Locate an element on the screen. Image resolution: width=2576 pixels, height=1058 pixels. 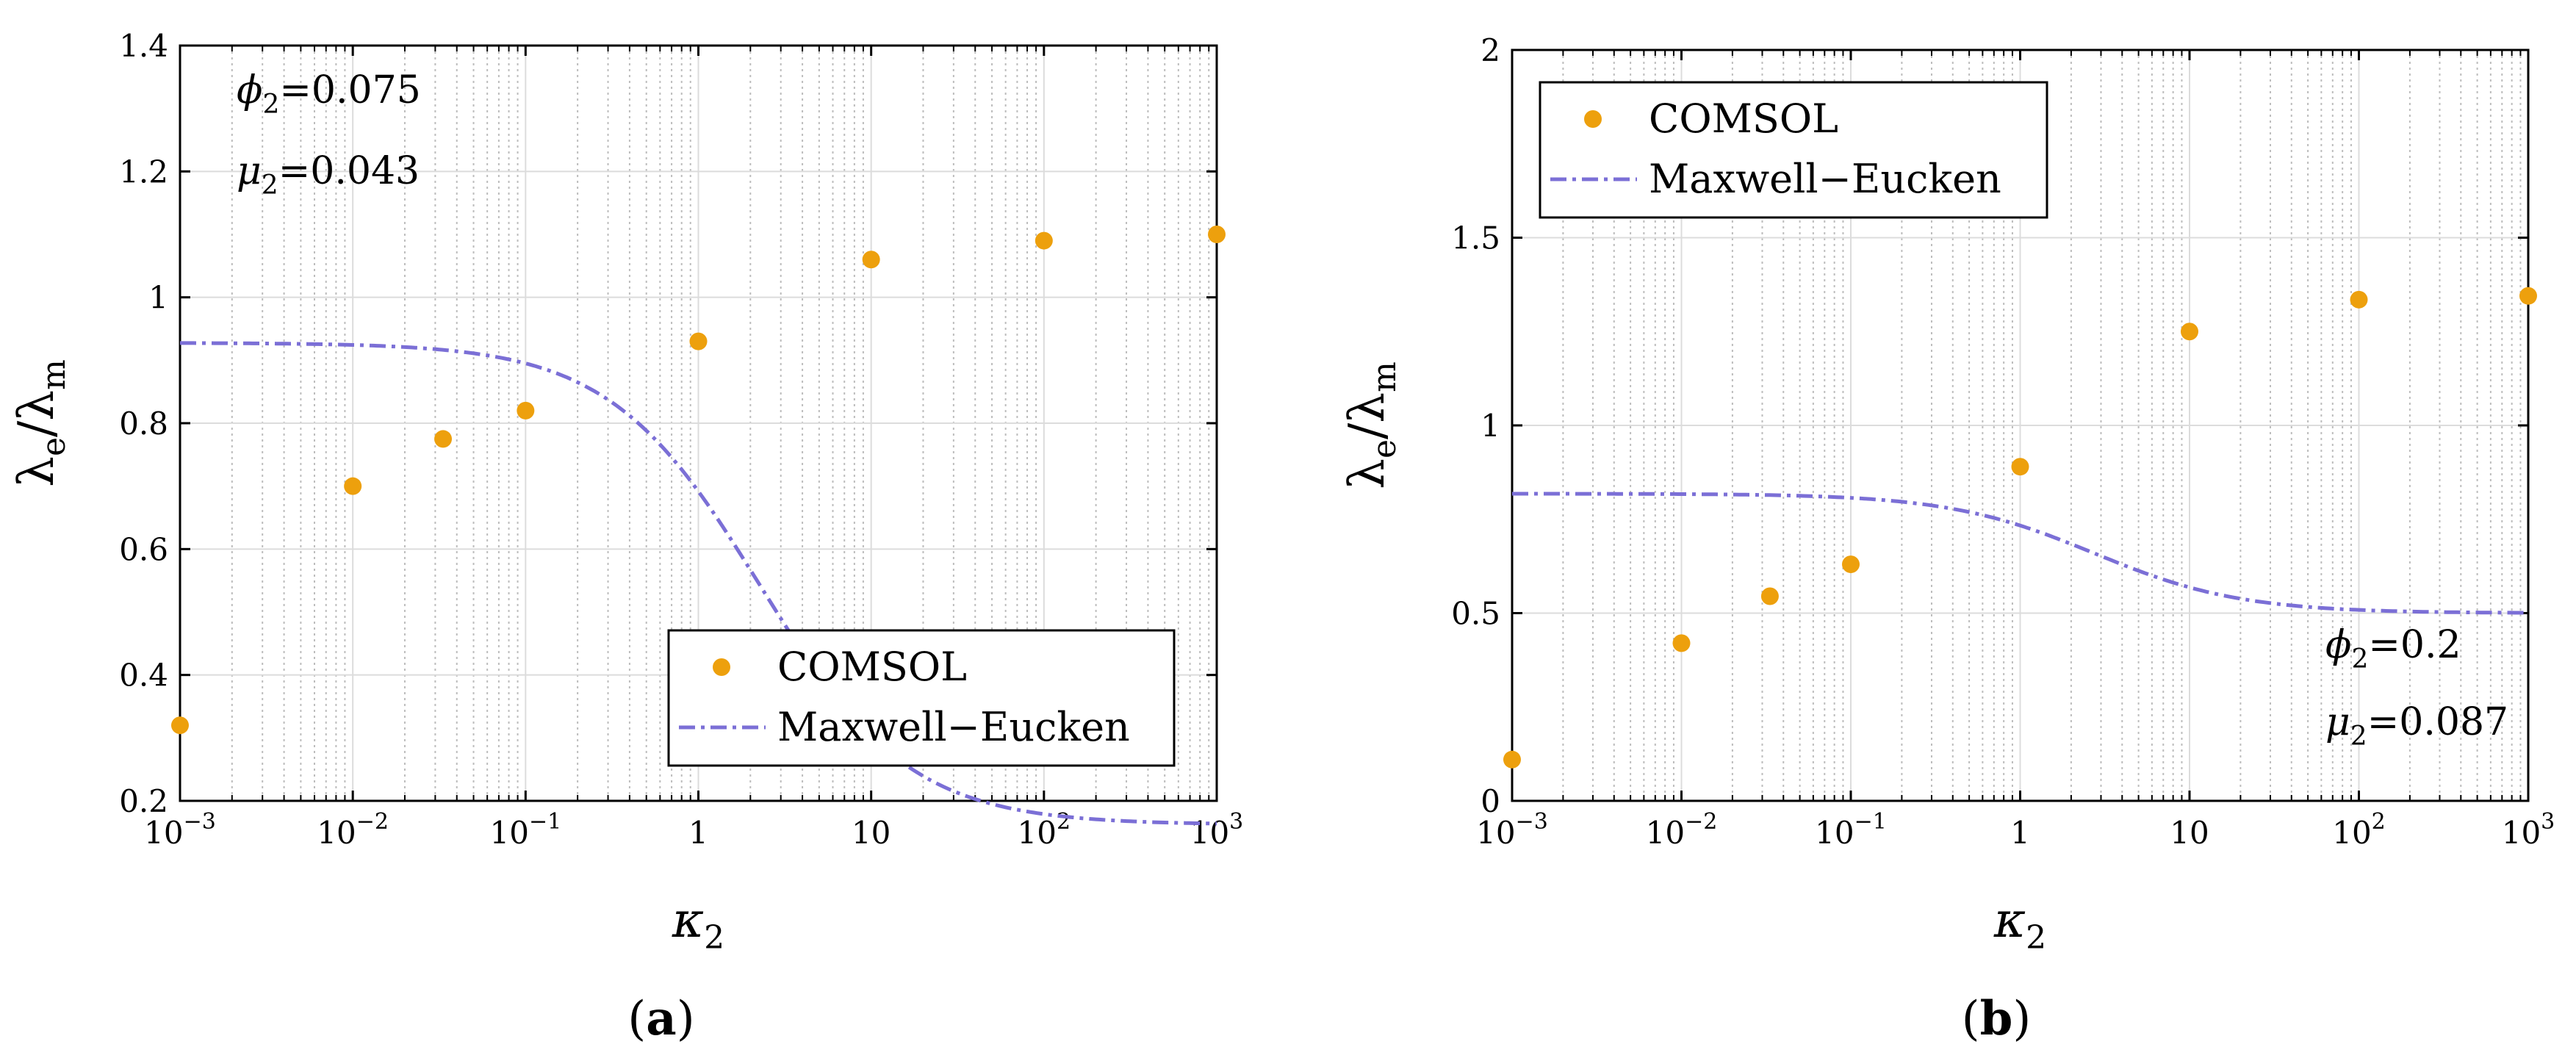
annotation-mu: μ2=0.087 is located at coordinates (2416, 726).